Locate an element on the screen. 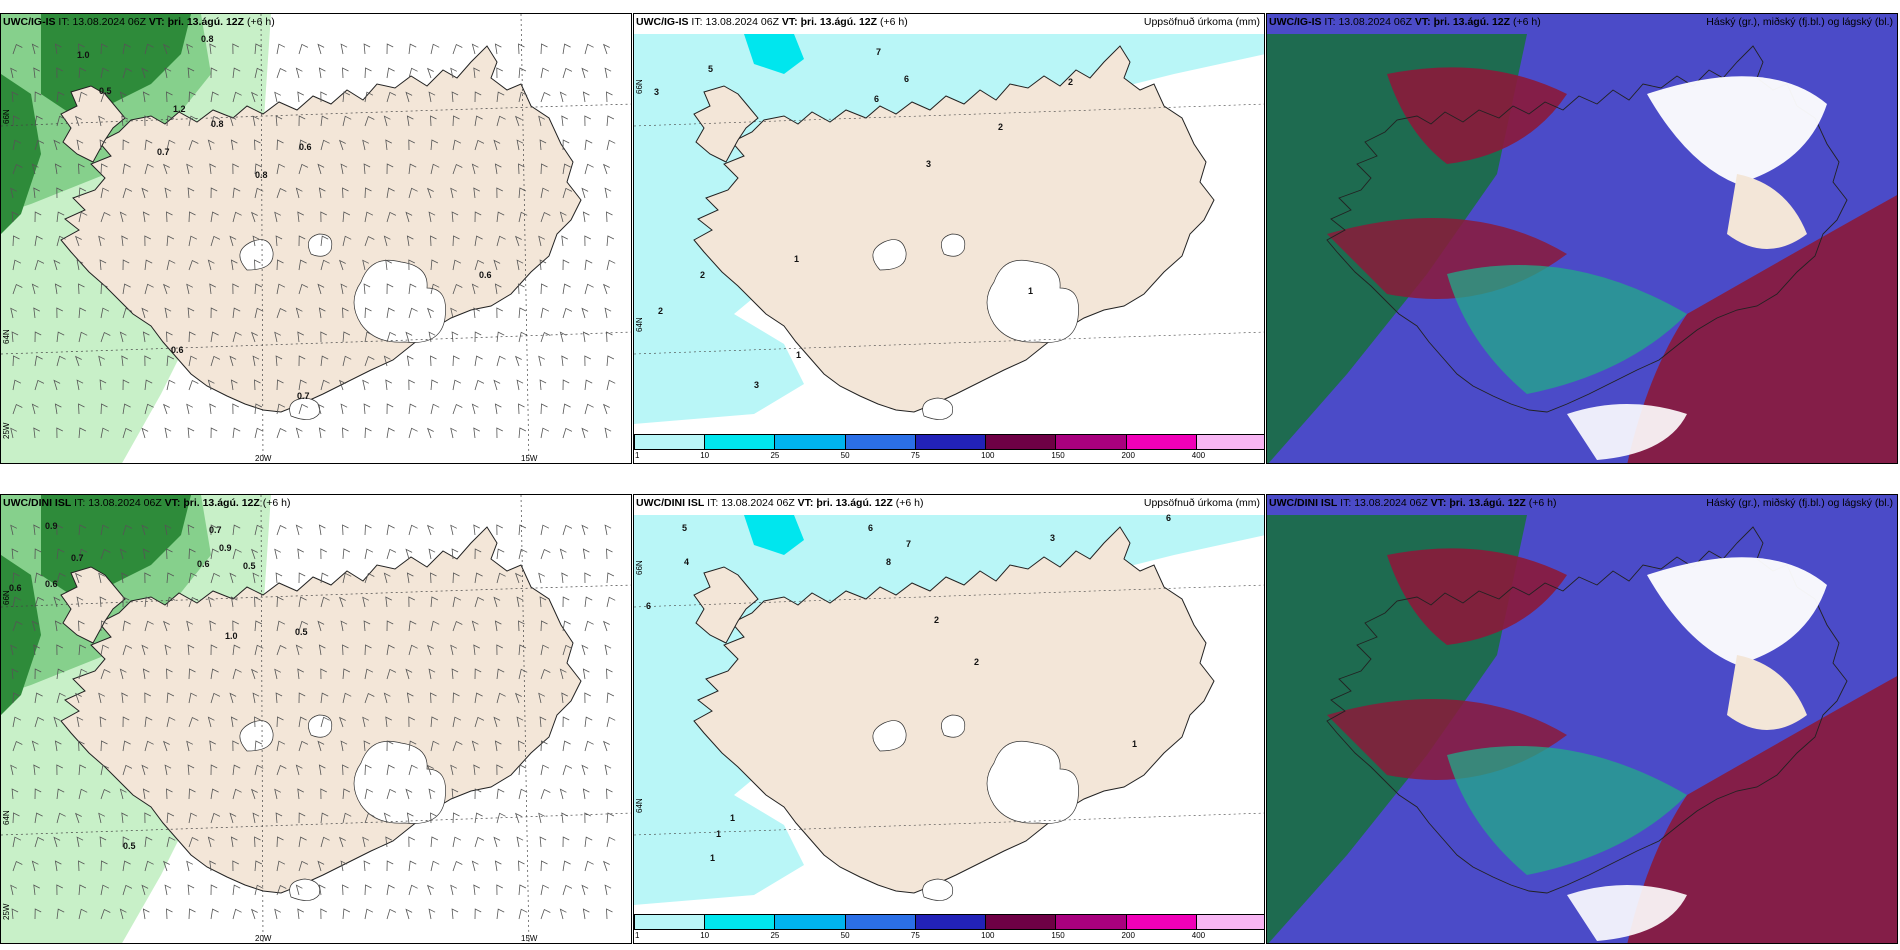  precip-value: 6 is located at coordinates (877, 99).